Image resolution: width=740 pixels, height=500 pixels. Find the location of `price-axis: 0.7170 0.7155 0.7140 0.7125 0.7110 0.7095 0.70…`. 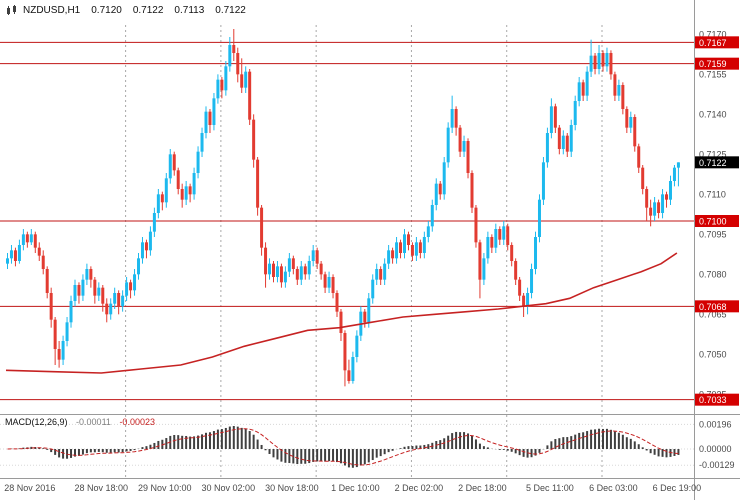

price-axis: 0.7170 0.7155 0.7140 0.7125 0.7110 0.7095 0.70… is located at coordinates (717, 217).